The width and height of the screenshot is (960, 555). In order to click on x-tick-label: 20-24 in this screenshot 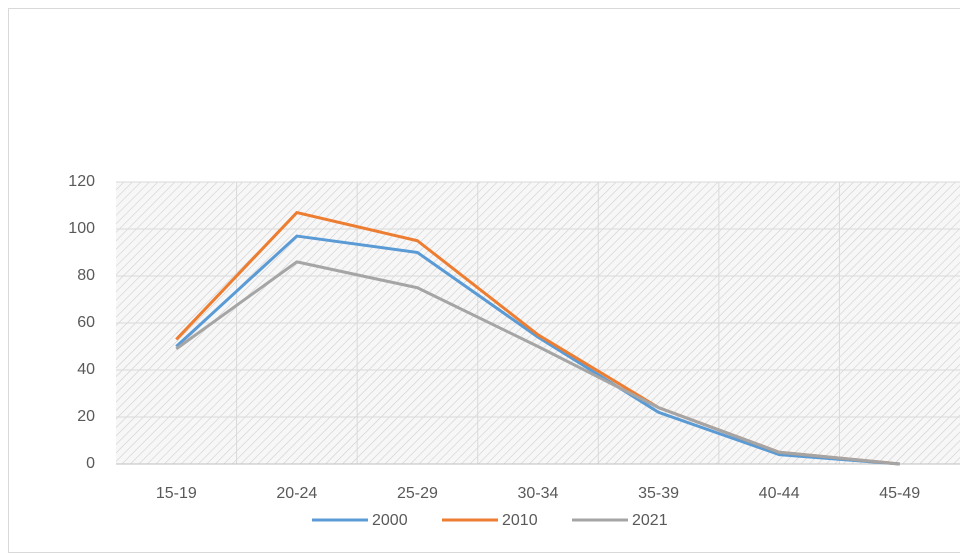, I will do `click(296, 493)`.